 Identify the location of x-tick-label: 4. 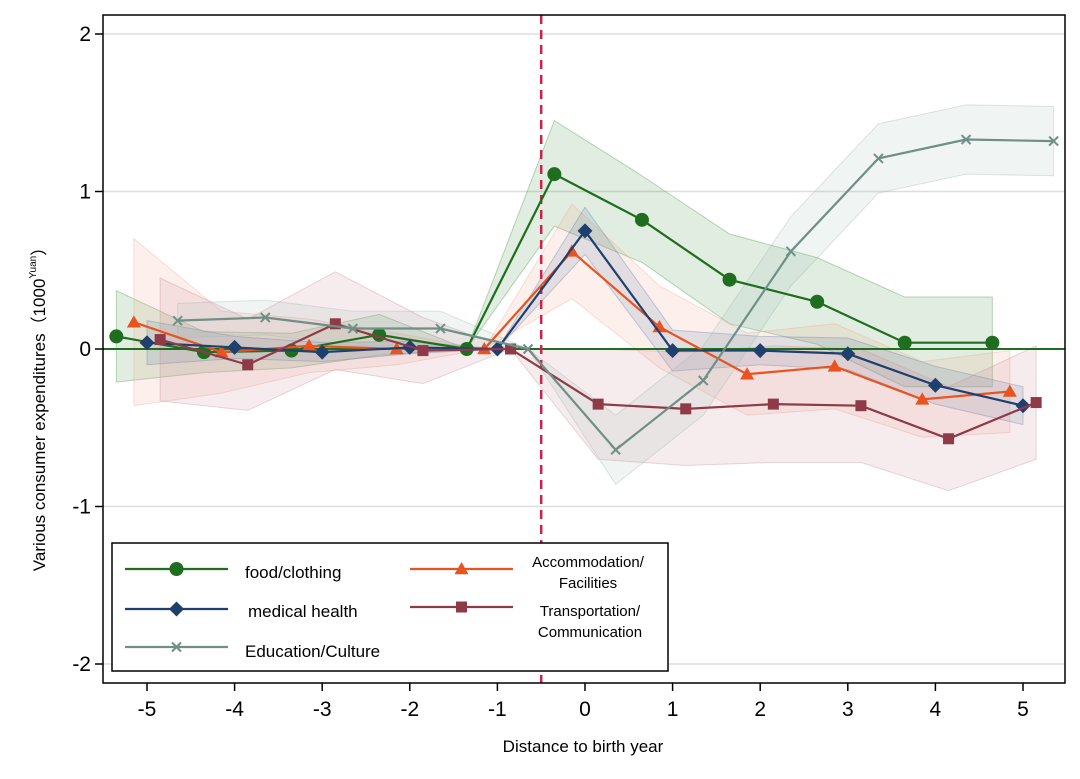
(936, 709).